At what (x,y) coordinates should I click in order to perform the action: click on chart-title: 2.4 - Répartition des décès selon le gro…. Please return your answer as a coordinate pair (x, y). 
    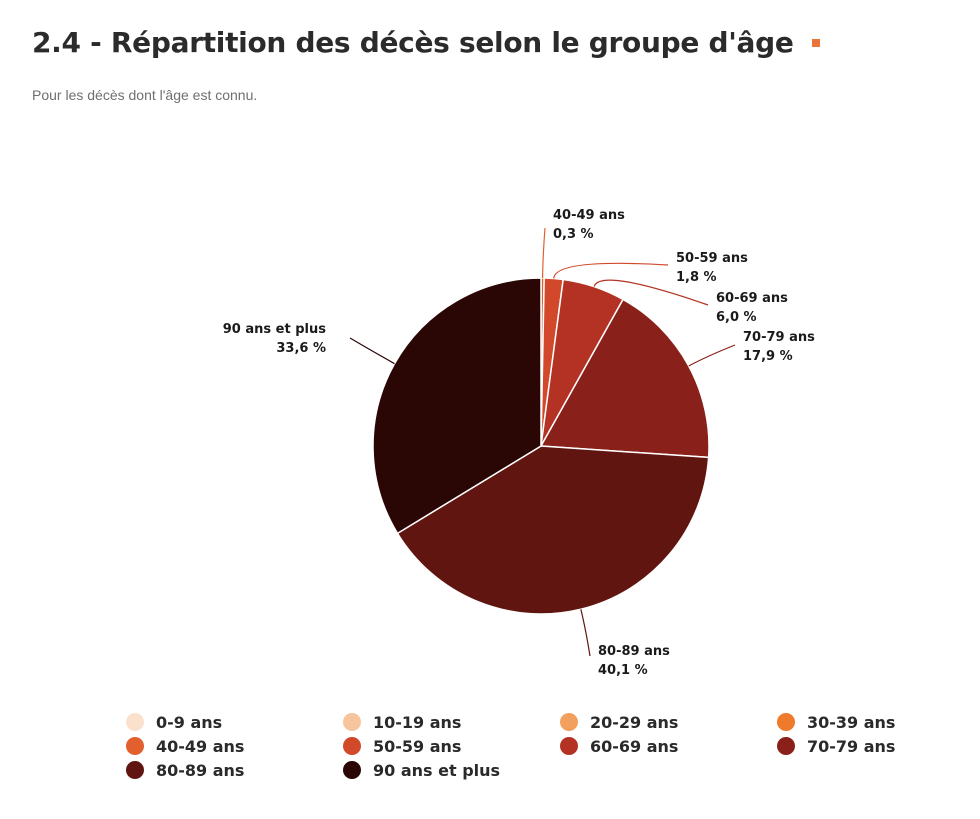
    Looking at the image, I should click on (413, 42).